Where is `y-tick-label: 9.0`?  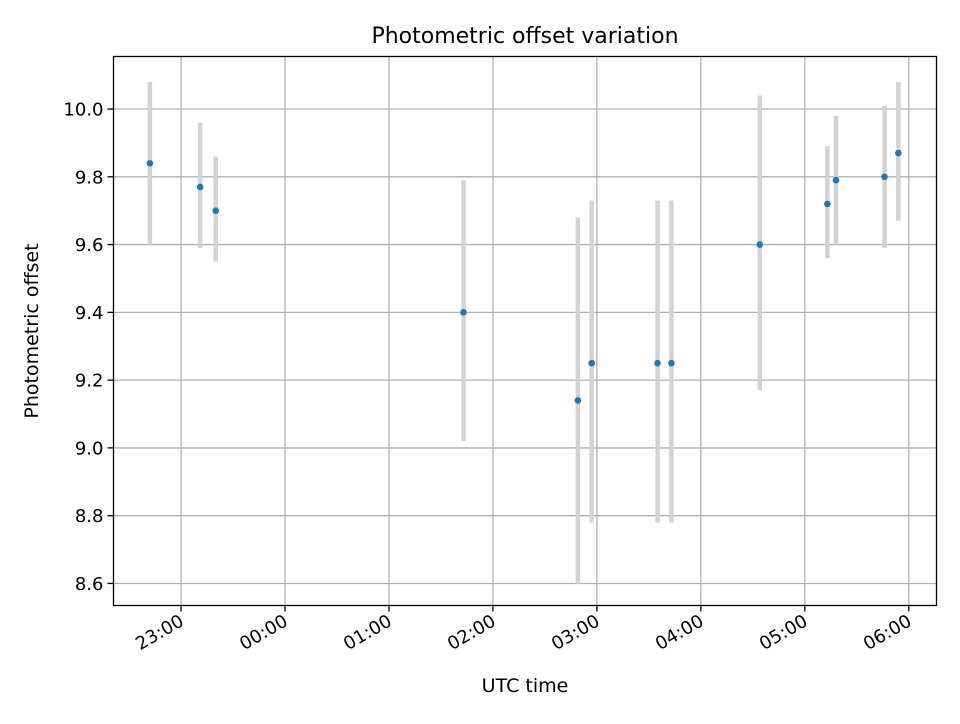
y-tick-label: 9.0 is located at coordinates (89, 448).